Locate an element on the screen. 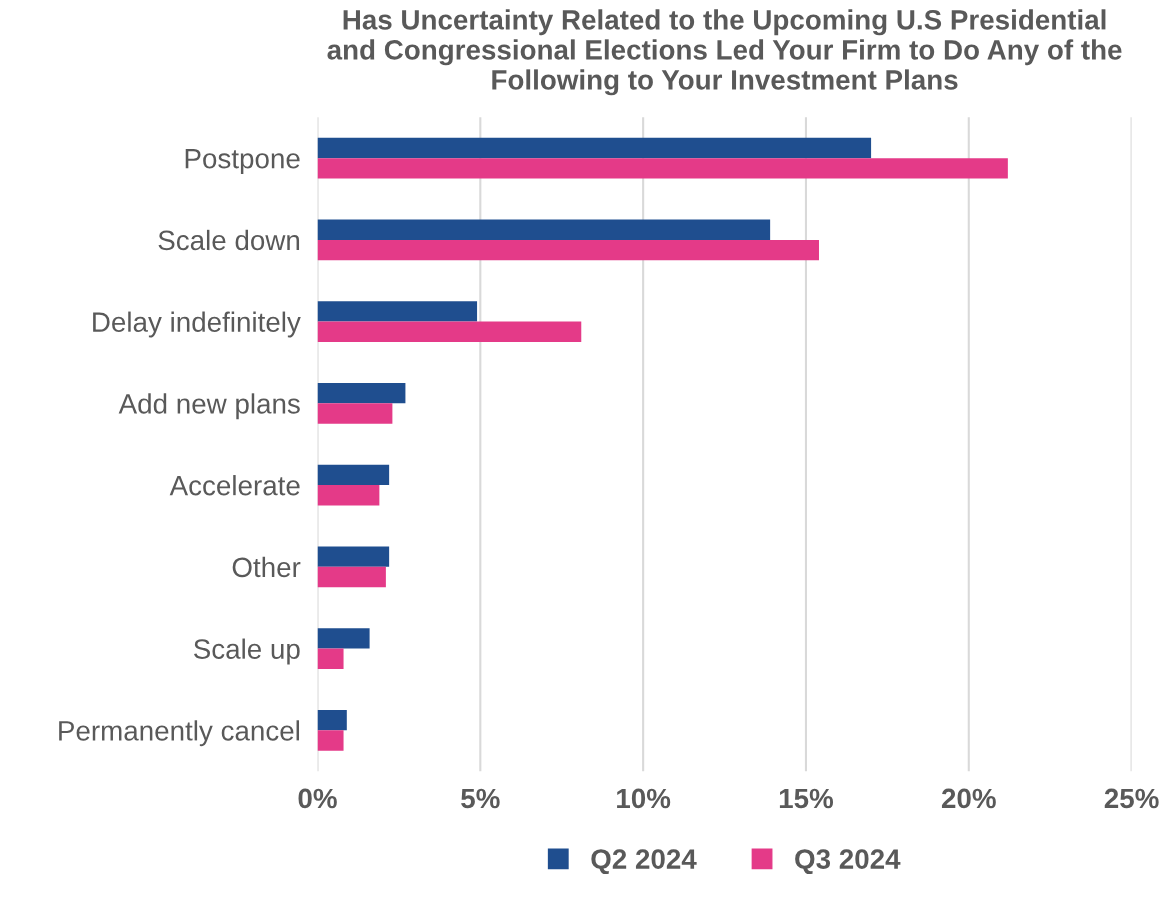 This screenshot has height=902, width=1163. legend-label: Q3 2024 is located at coordinates (848, 862).